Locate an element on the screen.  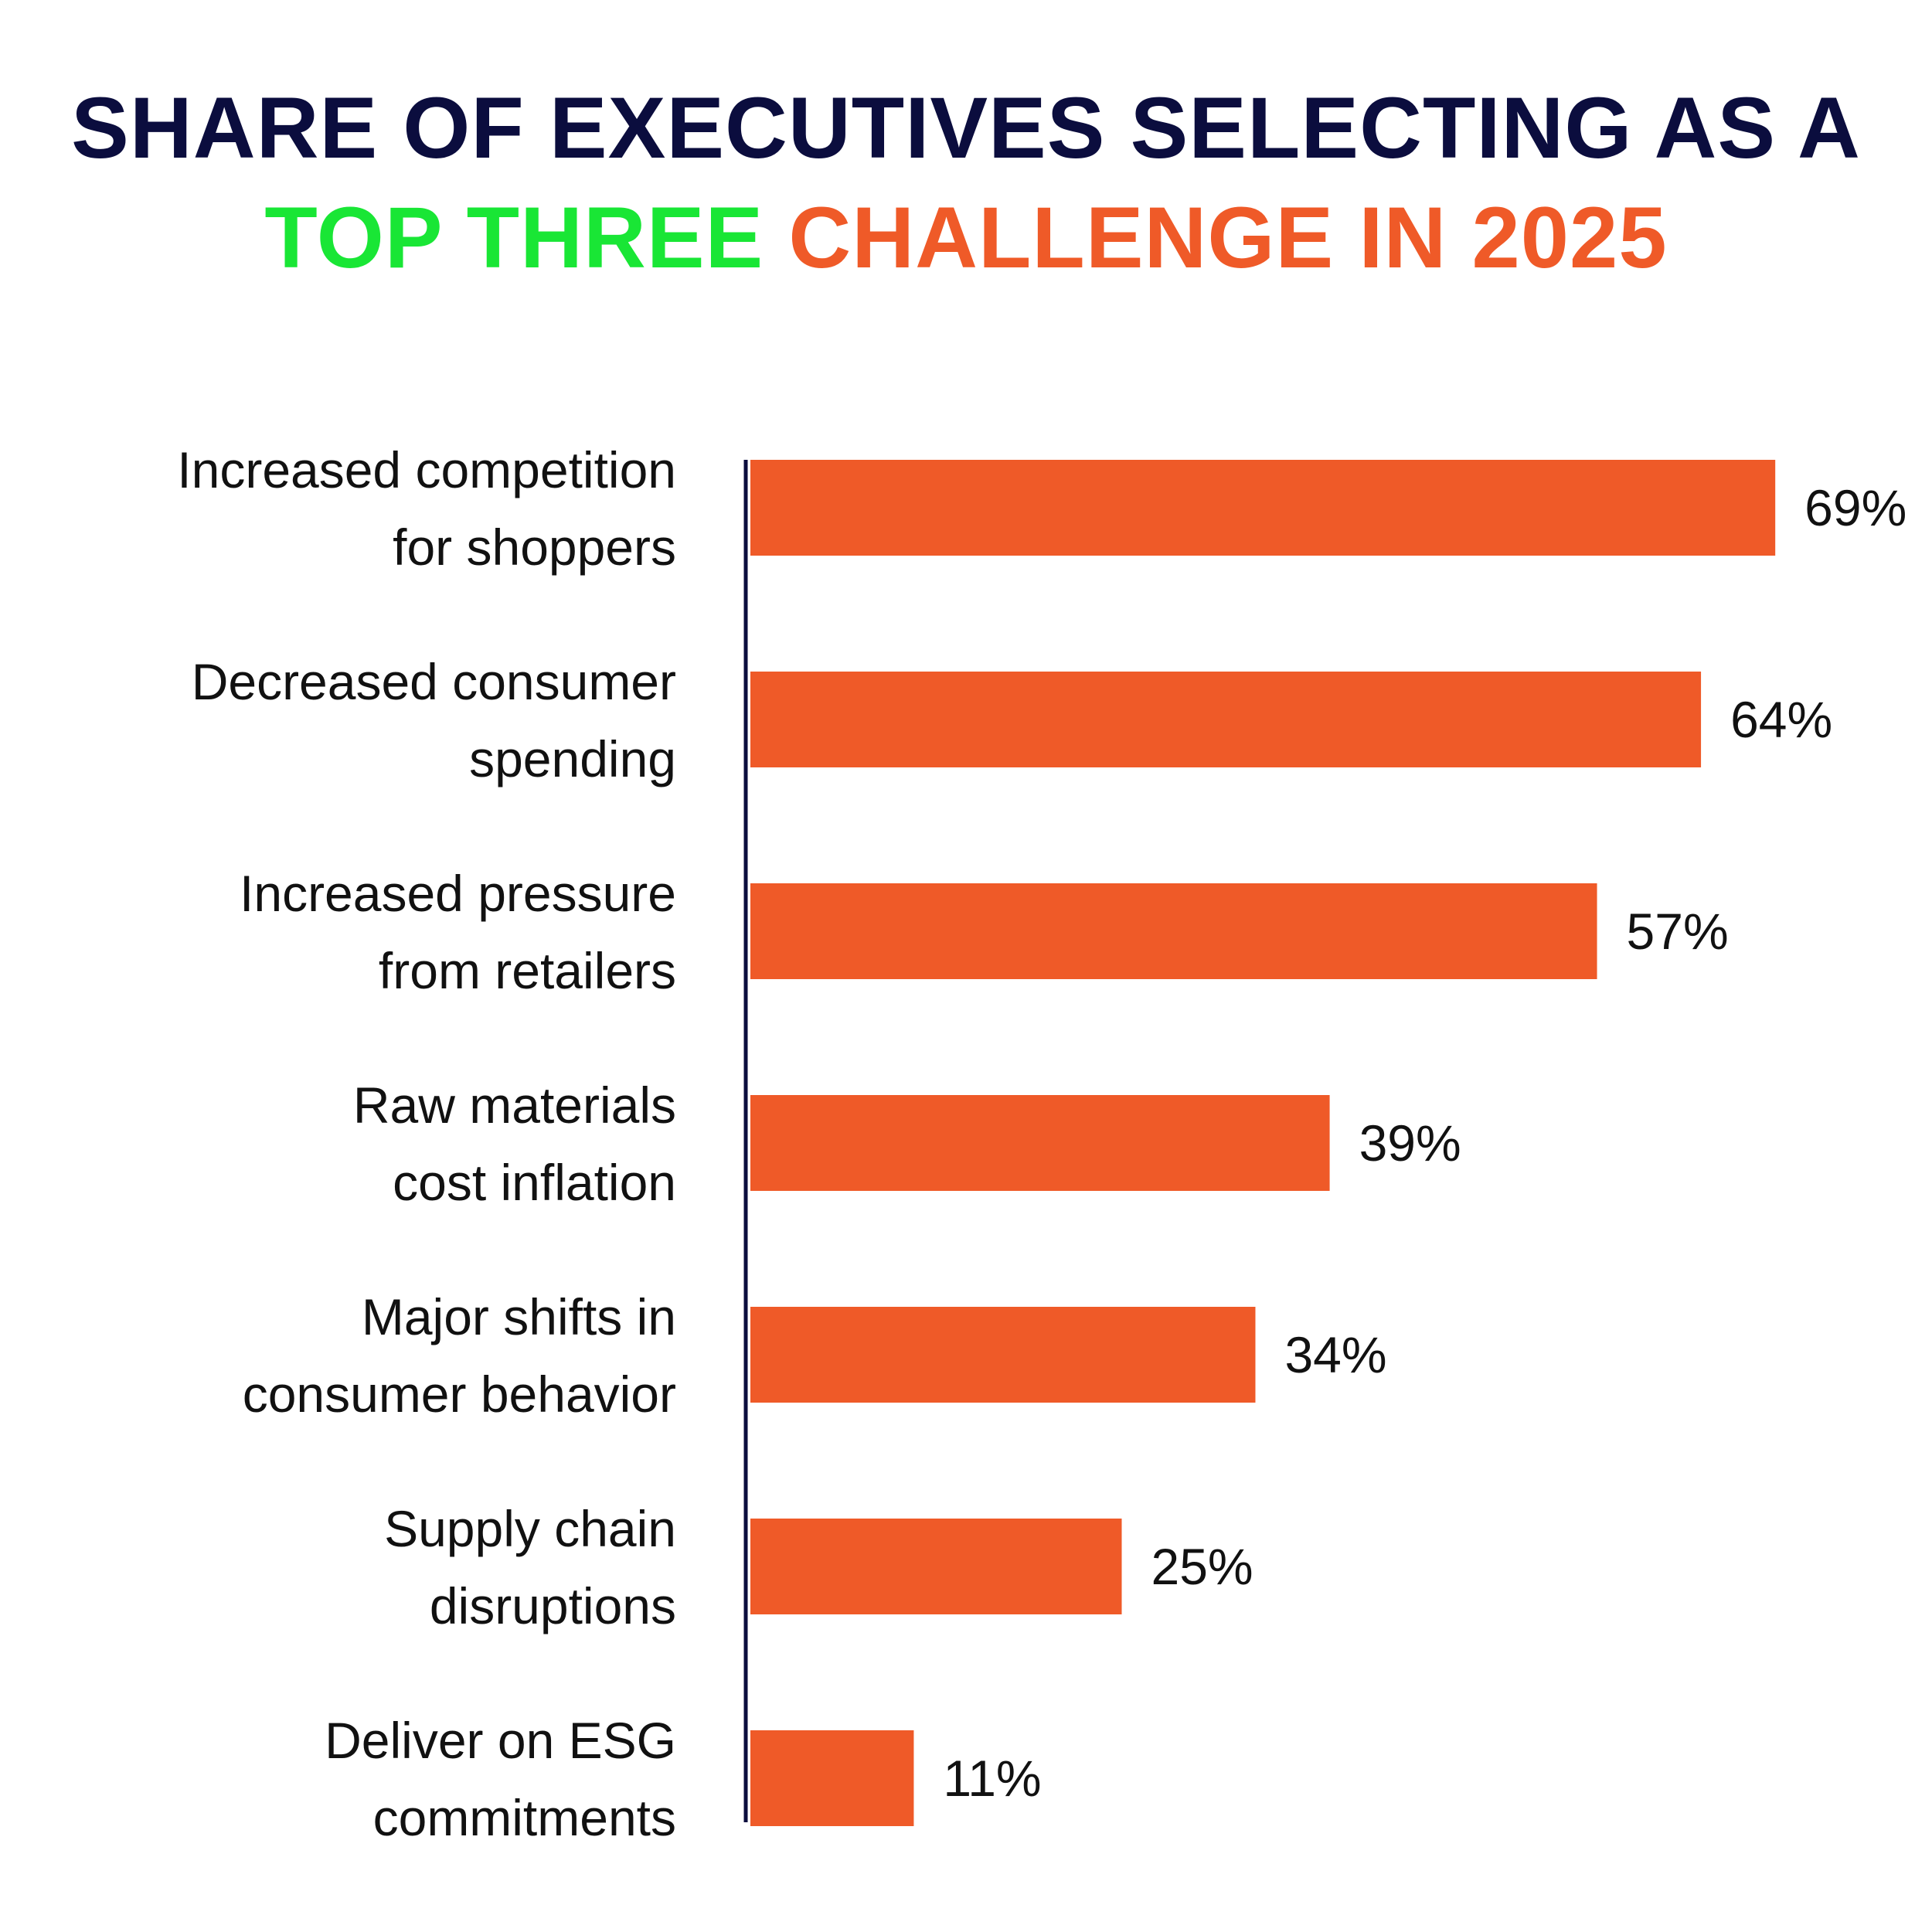
category-label-2-line-1: from retailers is located at coordinates (528, 971).